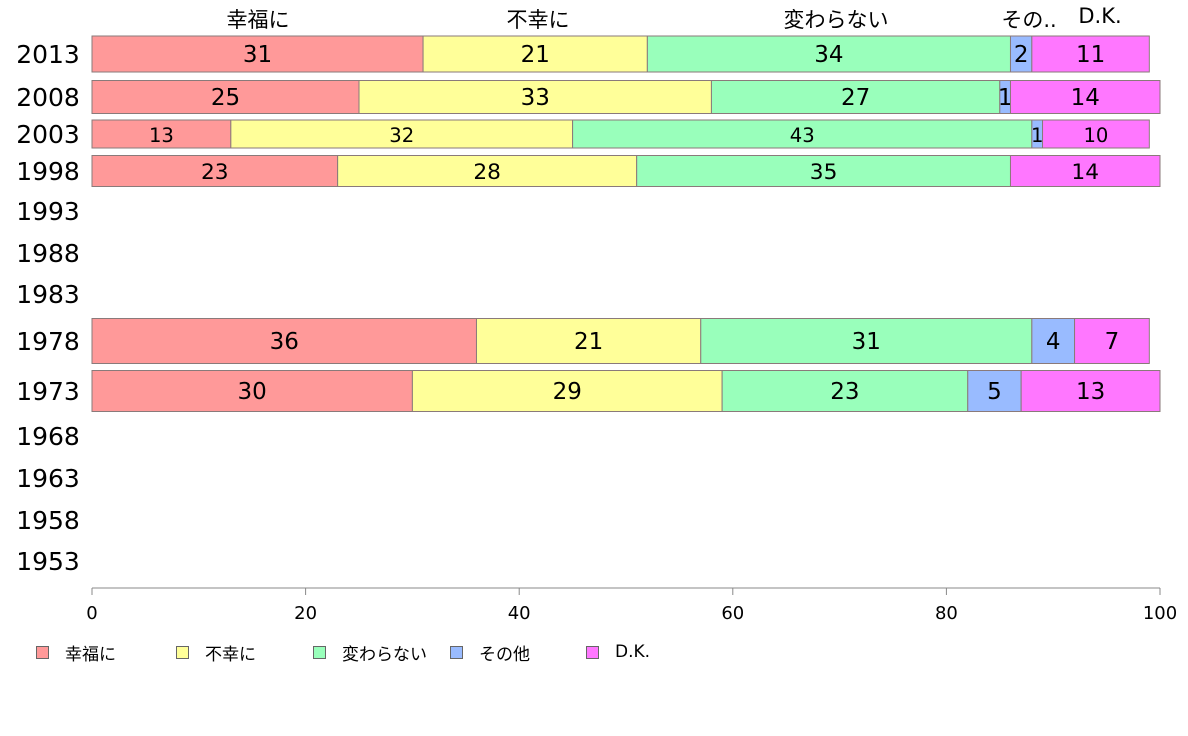 The height and width of the screenshot is (736, 1188). I want to click on legend-label: その他, so click(504, 654).